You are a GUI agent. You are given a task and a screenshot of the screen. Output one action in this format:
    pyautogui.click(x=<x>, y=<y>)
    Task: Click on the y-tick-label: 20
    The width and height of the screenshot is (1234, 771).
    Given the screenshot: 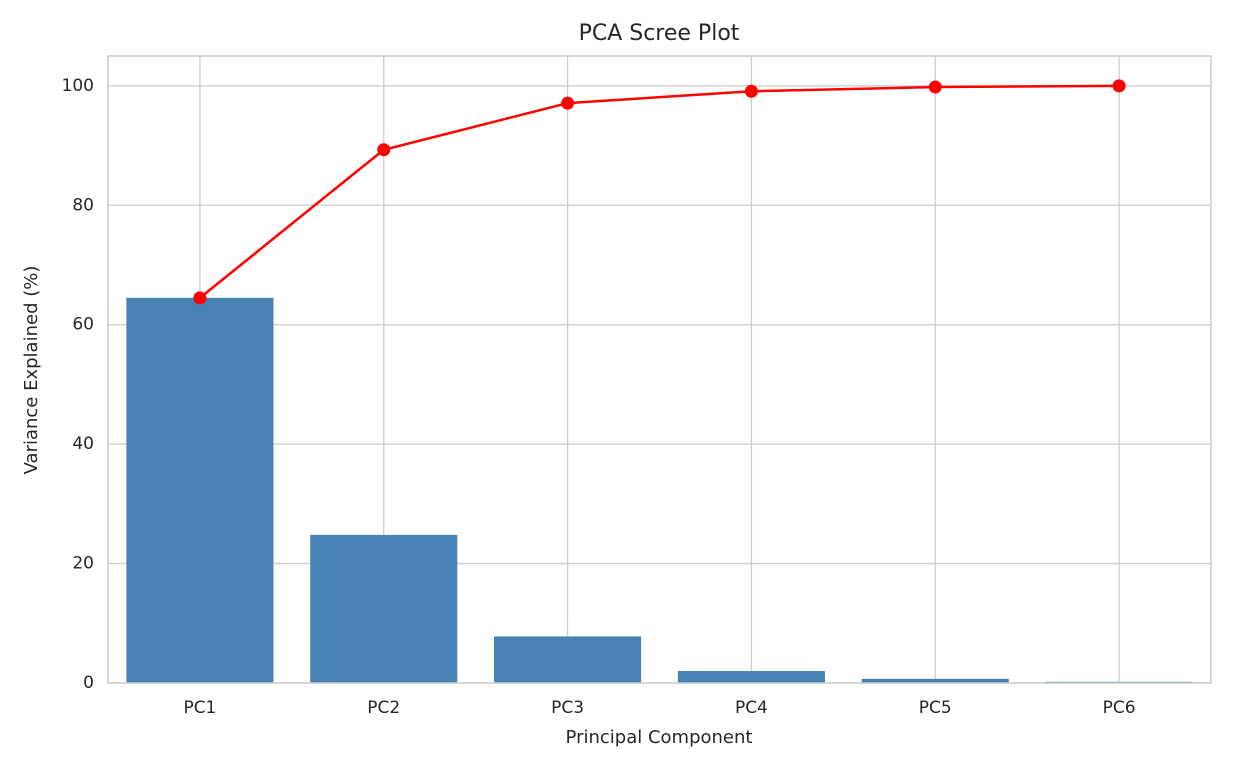 What is the action you would take?
    pyautogui.click(x=83, y=564)
    